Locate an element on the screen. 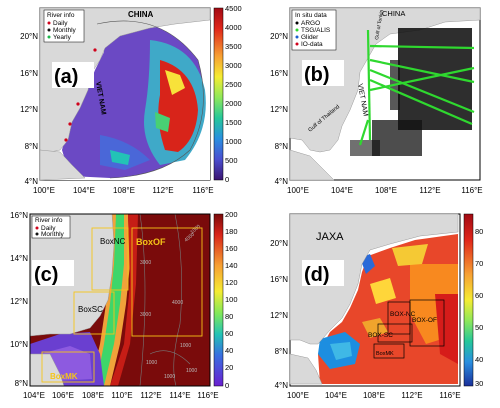 This screenshot has height=408, width=500. tsg-tracks is located at coordinates (416, 87).